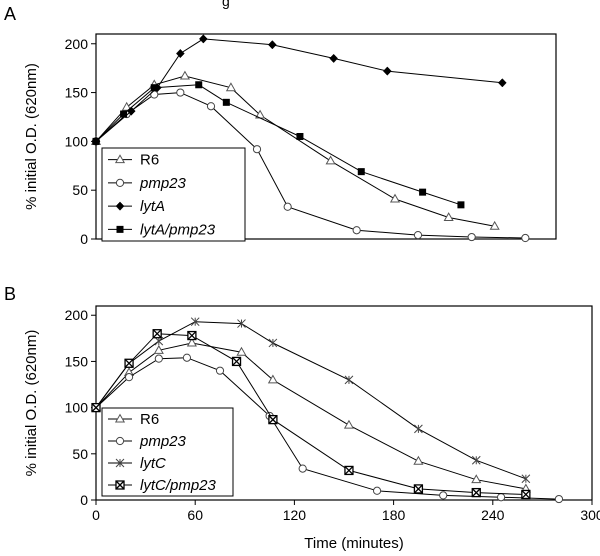 This screenshot has width=600, height=556. Describe the element at coordinates (299, 90) in the screenshot. I see `series-lyta` at that location.